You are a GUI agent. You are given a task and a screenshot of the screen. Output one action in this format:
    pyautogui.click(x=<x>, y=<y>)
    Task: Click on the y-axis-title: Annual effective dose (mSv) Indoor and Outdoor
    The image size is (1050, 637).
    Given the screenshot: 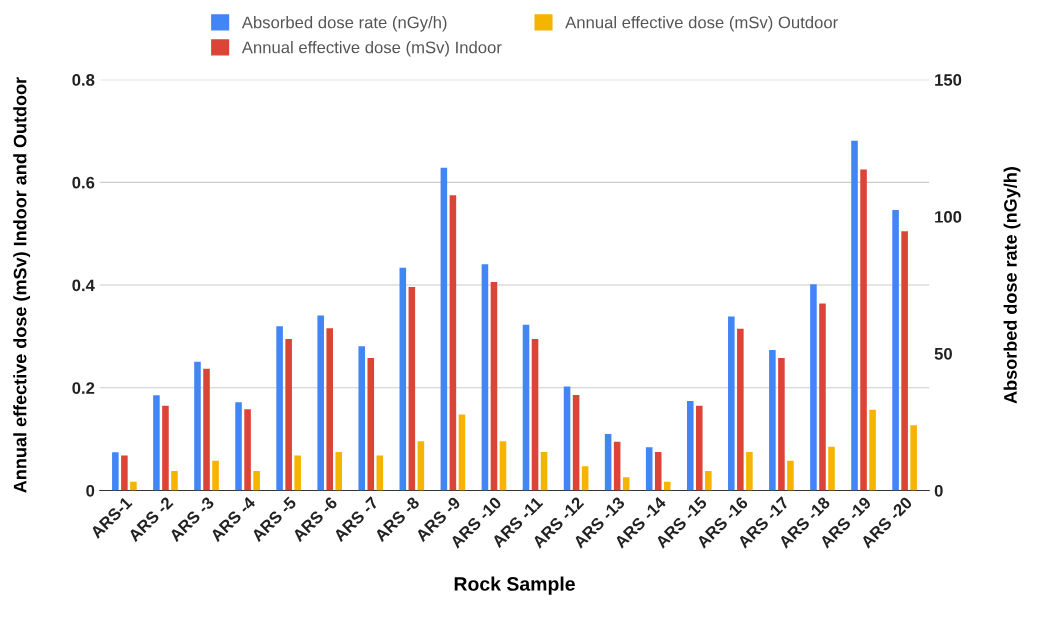 What is the action you would take?
    pyautogui.click(x=22, y=285)
    